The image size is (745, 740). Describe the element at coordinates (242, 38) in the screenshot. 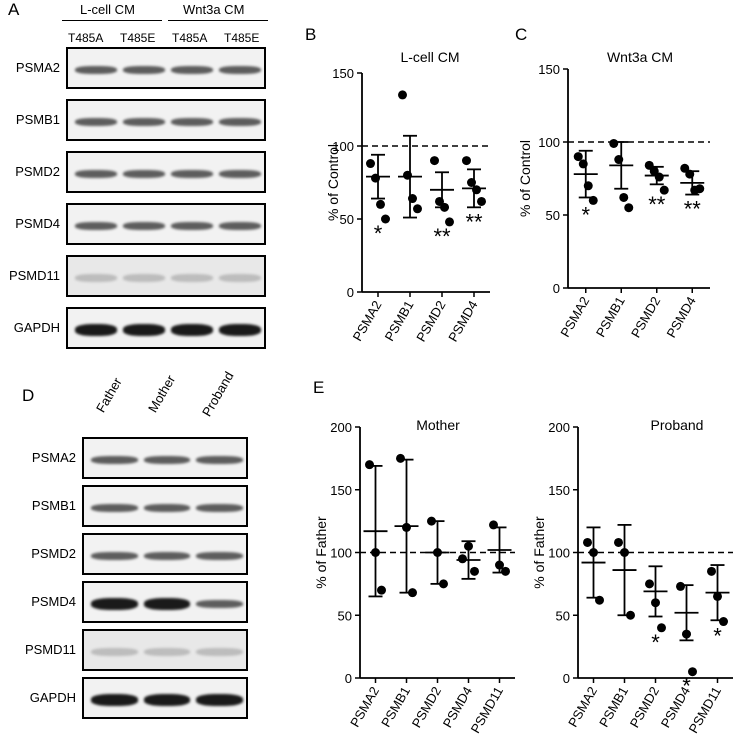

I see `col-label-a-4: T485E` at that location.